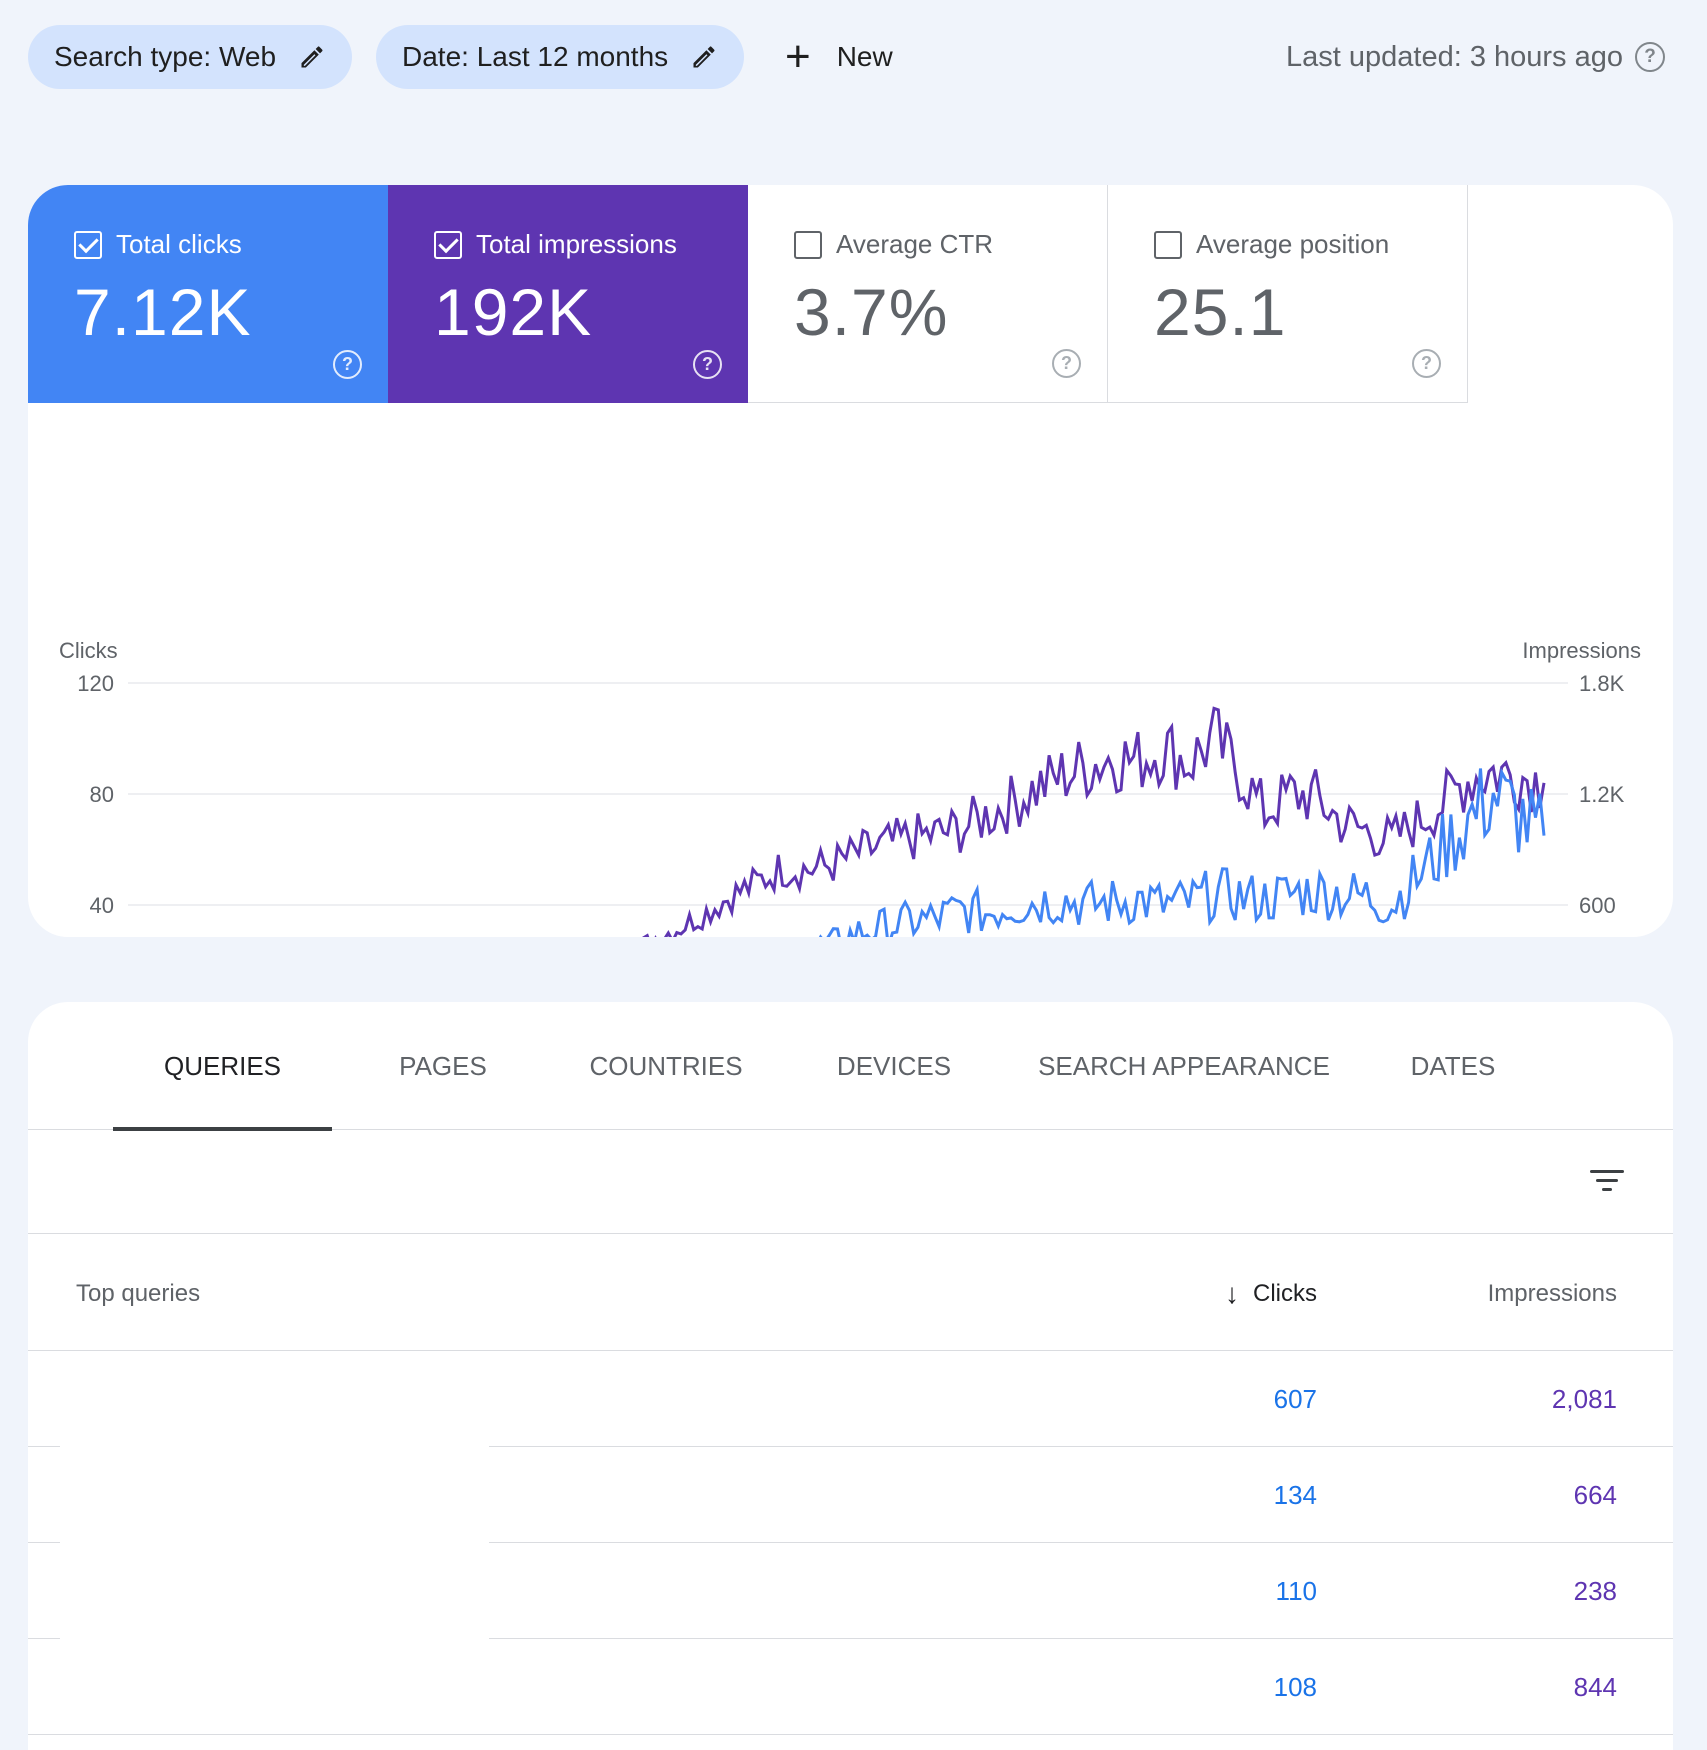  Describe the element at coordinates (1595, 1591) in the screenshot. I see `row-impressions: 238` at that location.